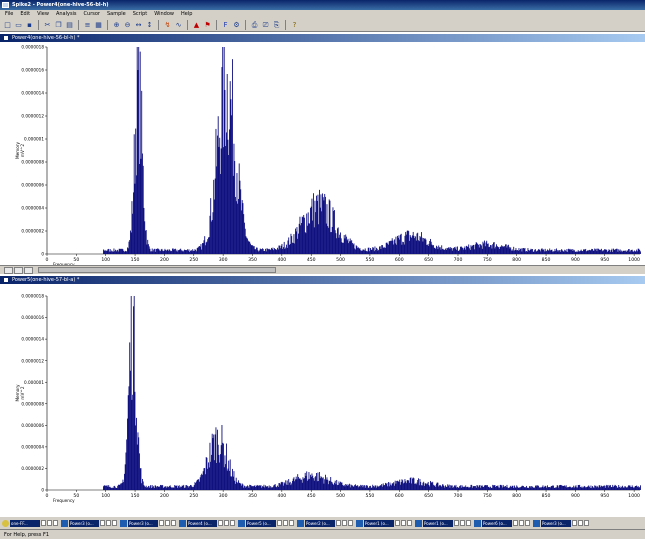 The height and width of the screenshot is (539, 645). I want to click on menu-item-window: Window, so click(164, 14).